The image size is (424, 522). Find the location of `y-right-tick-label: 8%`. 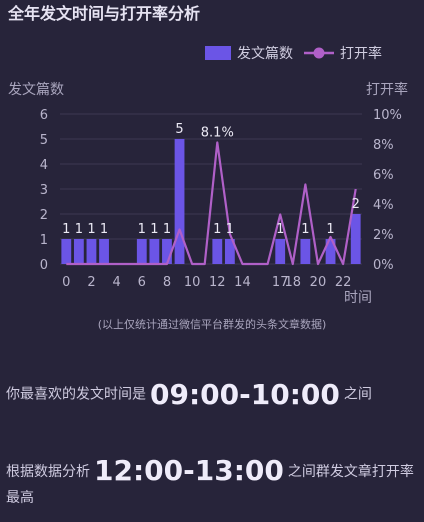

y-right-tick-label: 8% is located at coordinates (383, 145).